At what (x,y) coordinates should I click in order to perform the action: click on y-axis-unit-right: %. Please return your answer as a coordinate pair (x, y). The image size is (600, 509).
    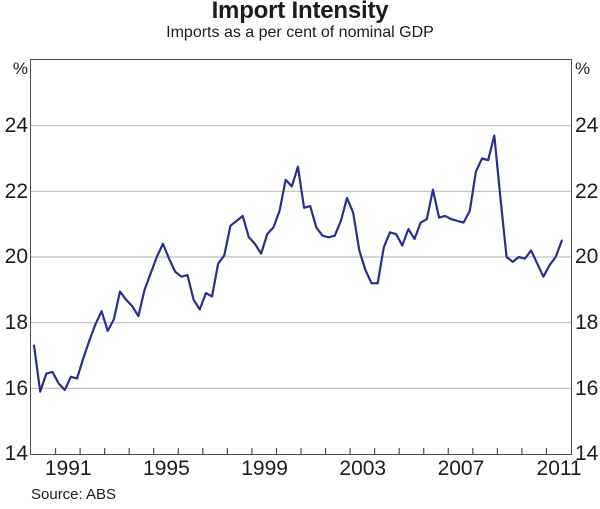
    Looking at the image, I should click on (583, 68).